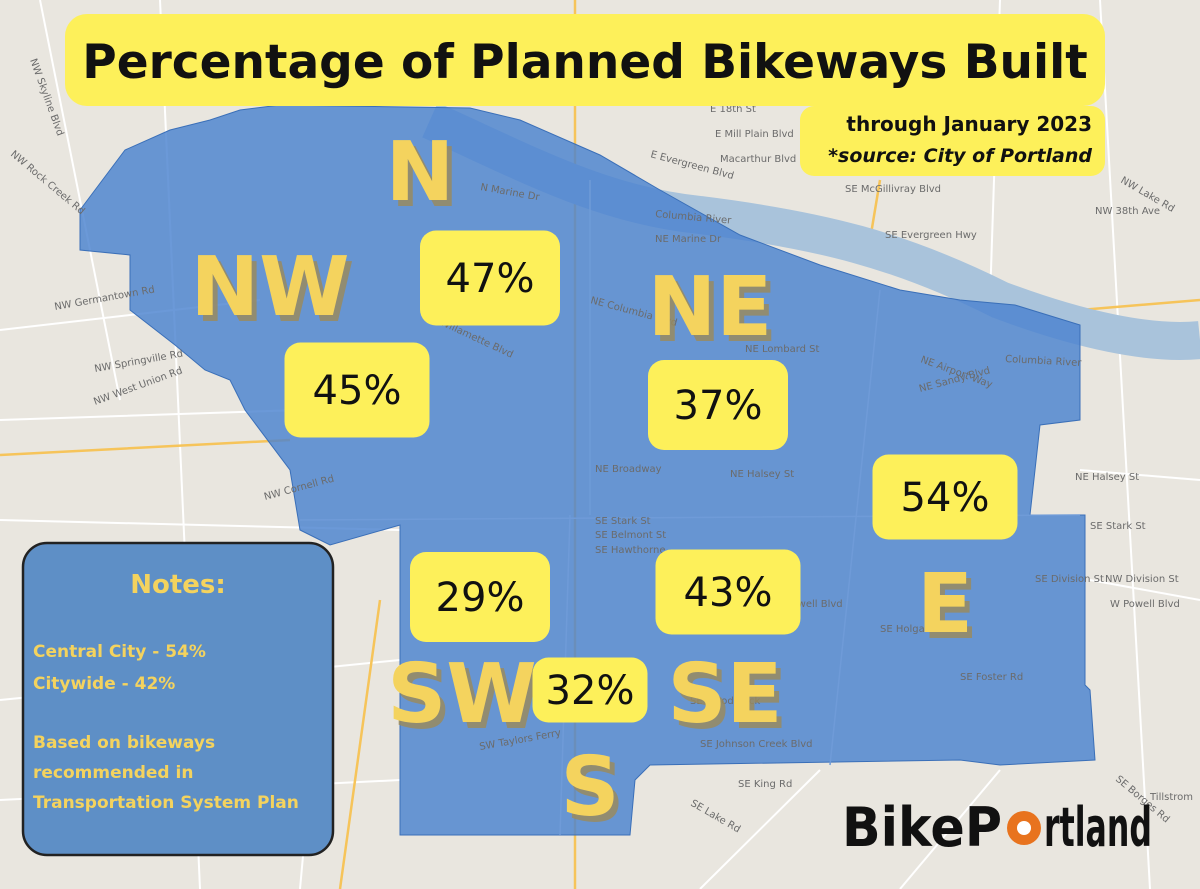  What do you see at coordinates (1098, 827) in the screenshot?
I see `logo-right: rtland` at bounding box center [1098, 827].